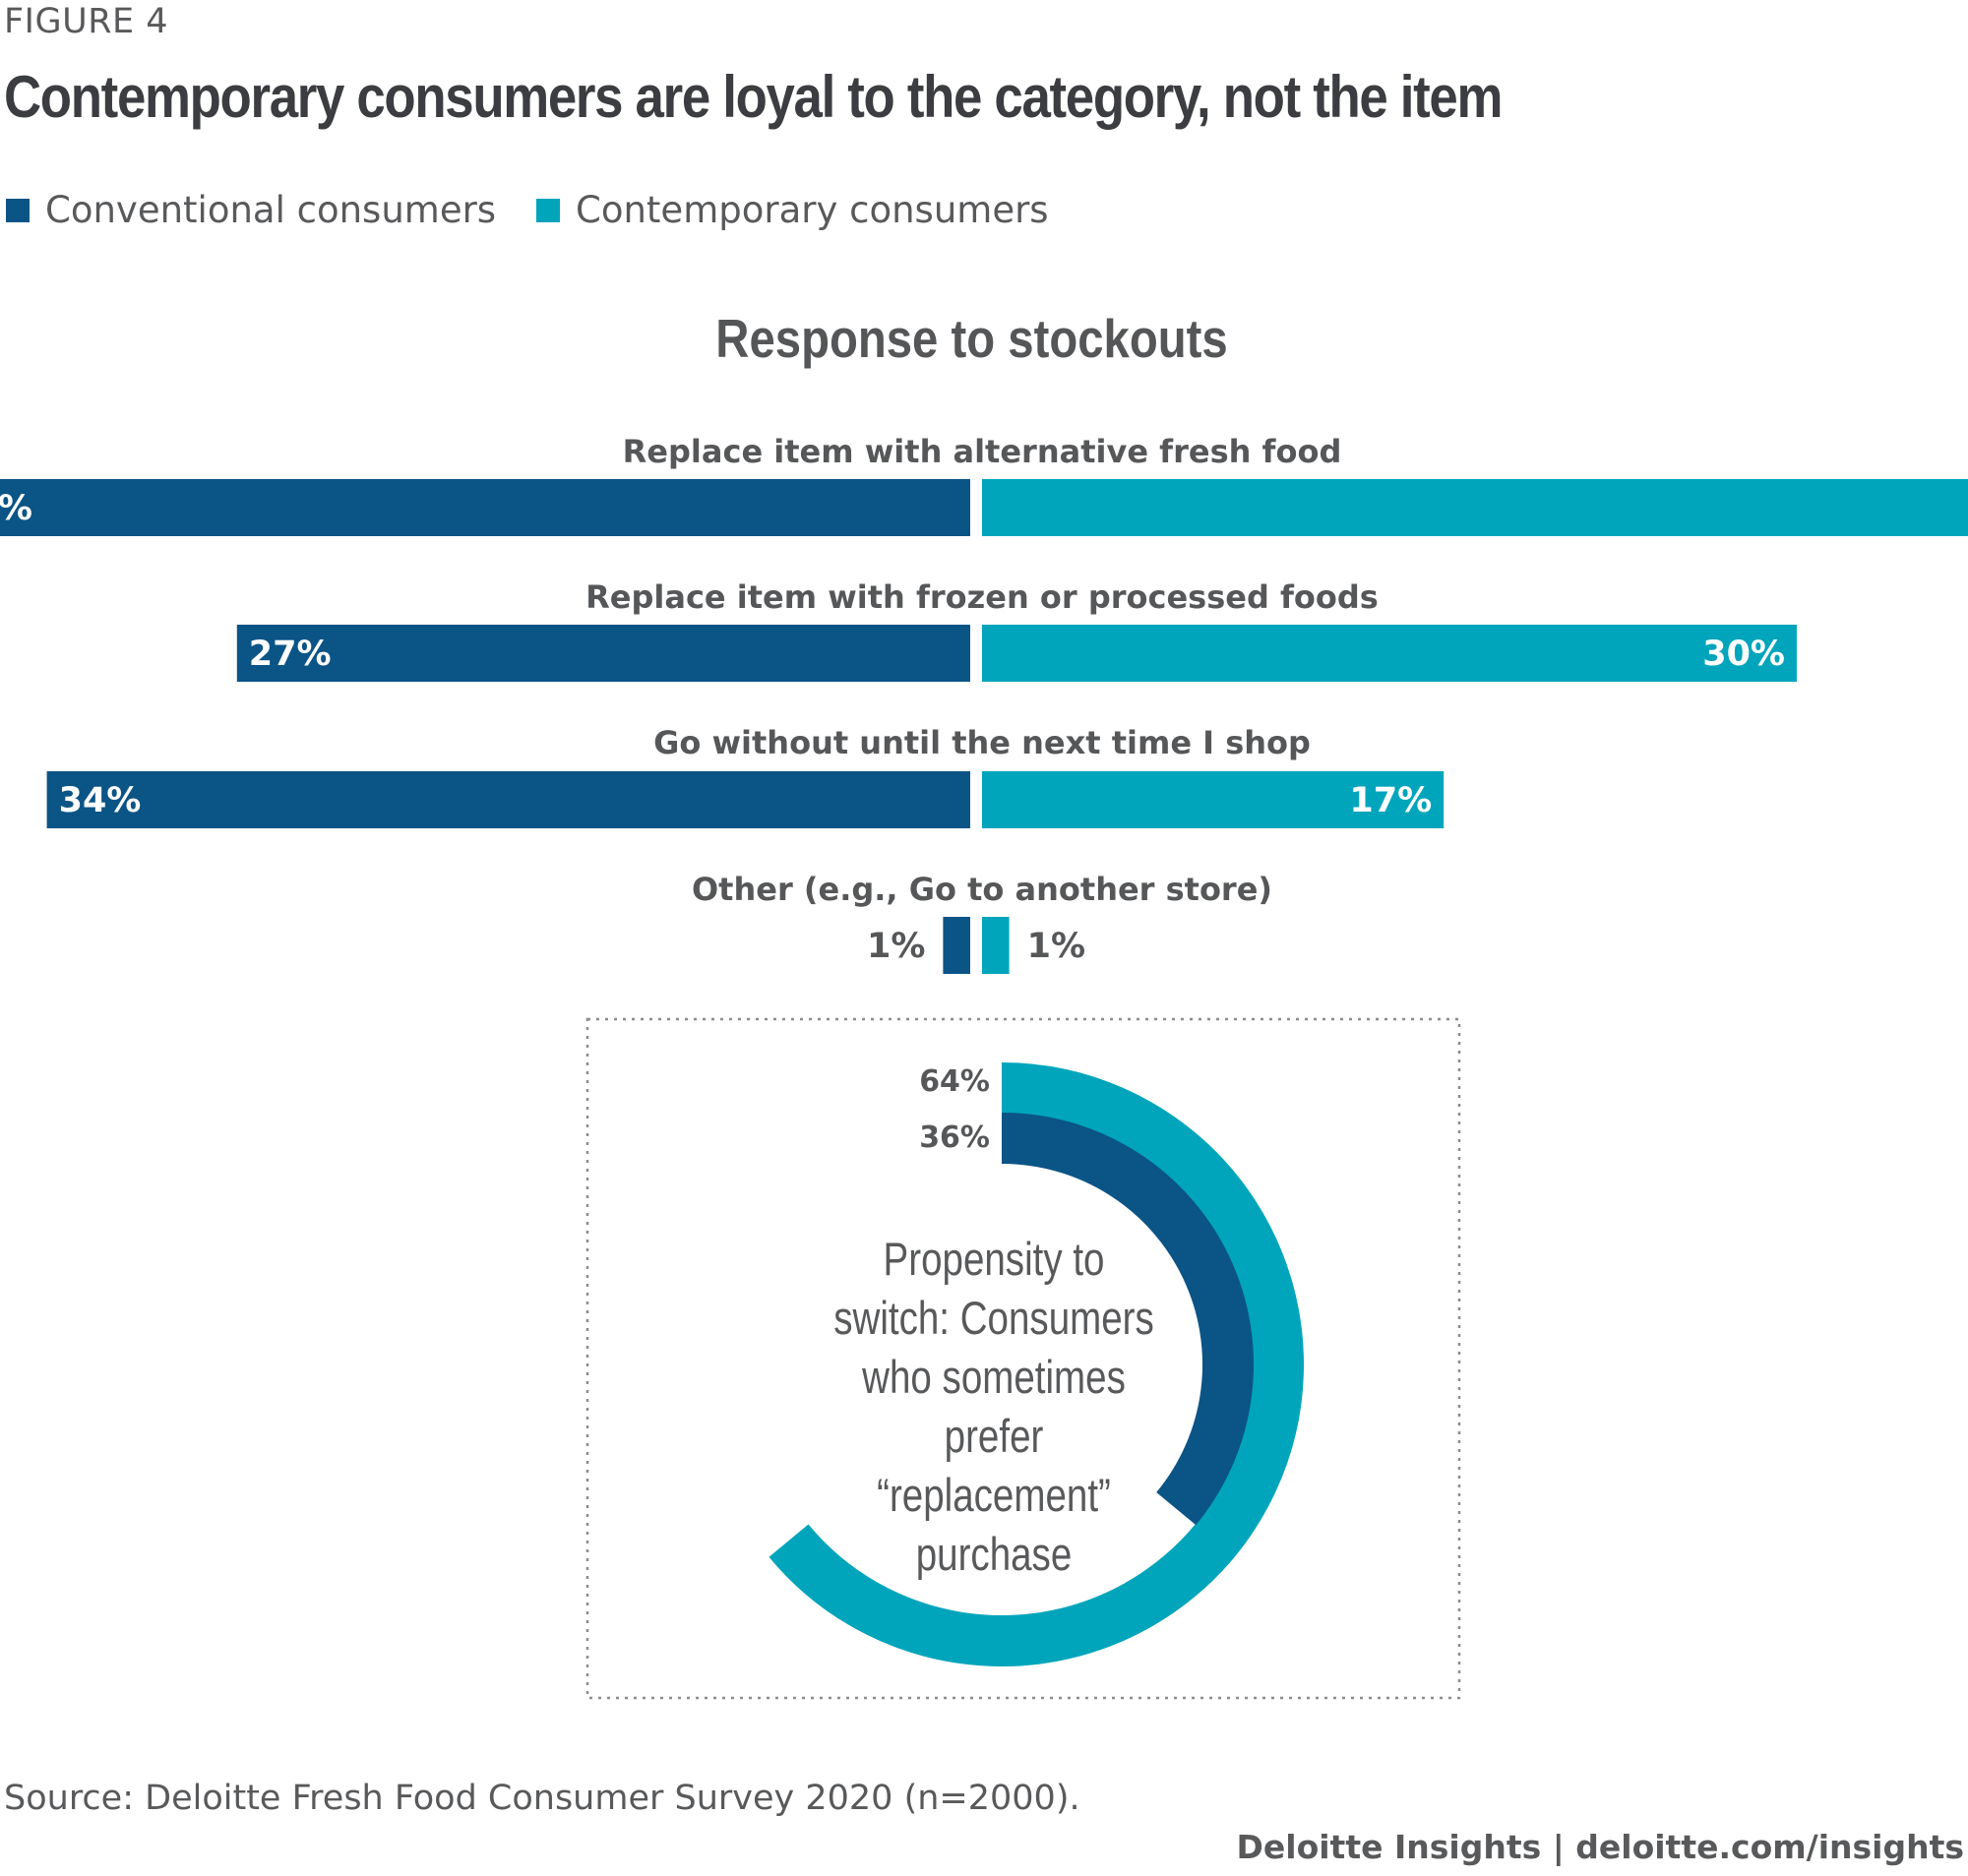  What do you see at coordinates (16, 508) in the screenshot?
I see `value-label-conventional: 38%` at bounding box center [16, 508].